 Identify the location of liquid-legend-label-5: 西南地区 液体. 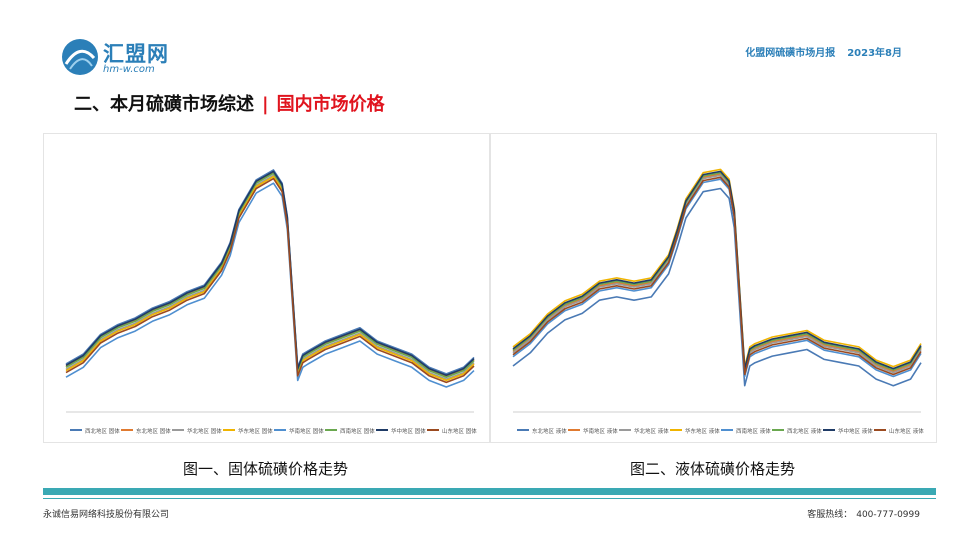
(753, 431).